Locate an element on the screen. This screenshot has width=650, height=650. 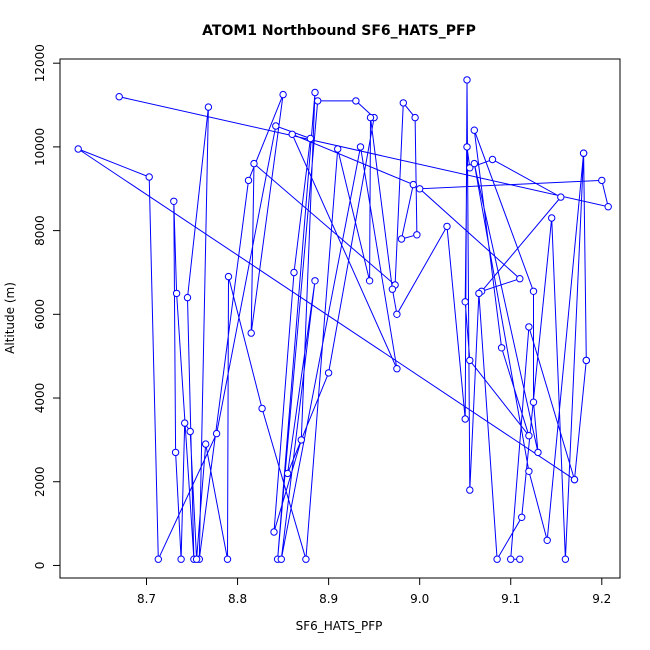
y-tick-label: 2000 is located at coordinates (40, 481).